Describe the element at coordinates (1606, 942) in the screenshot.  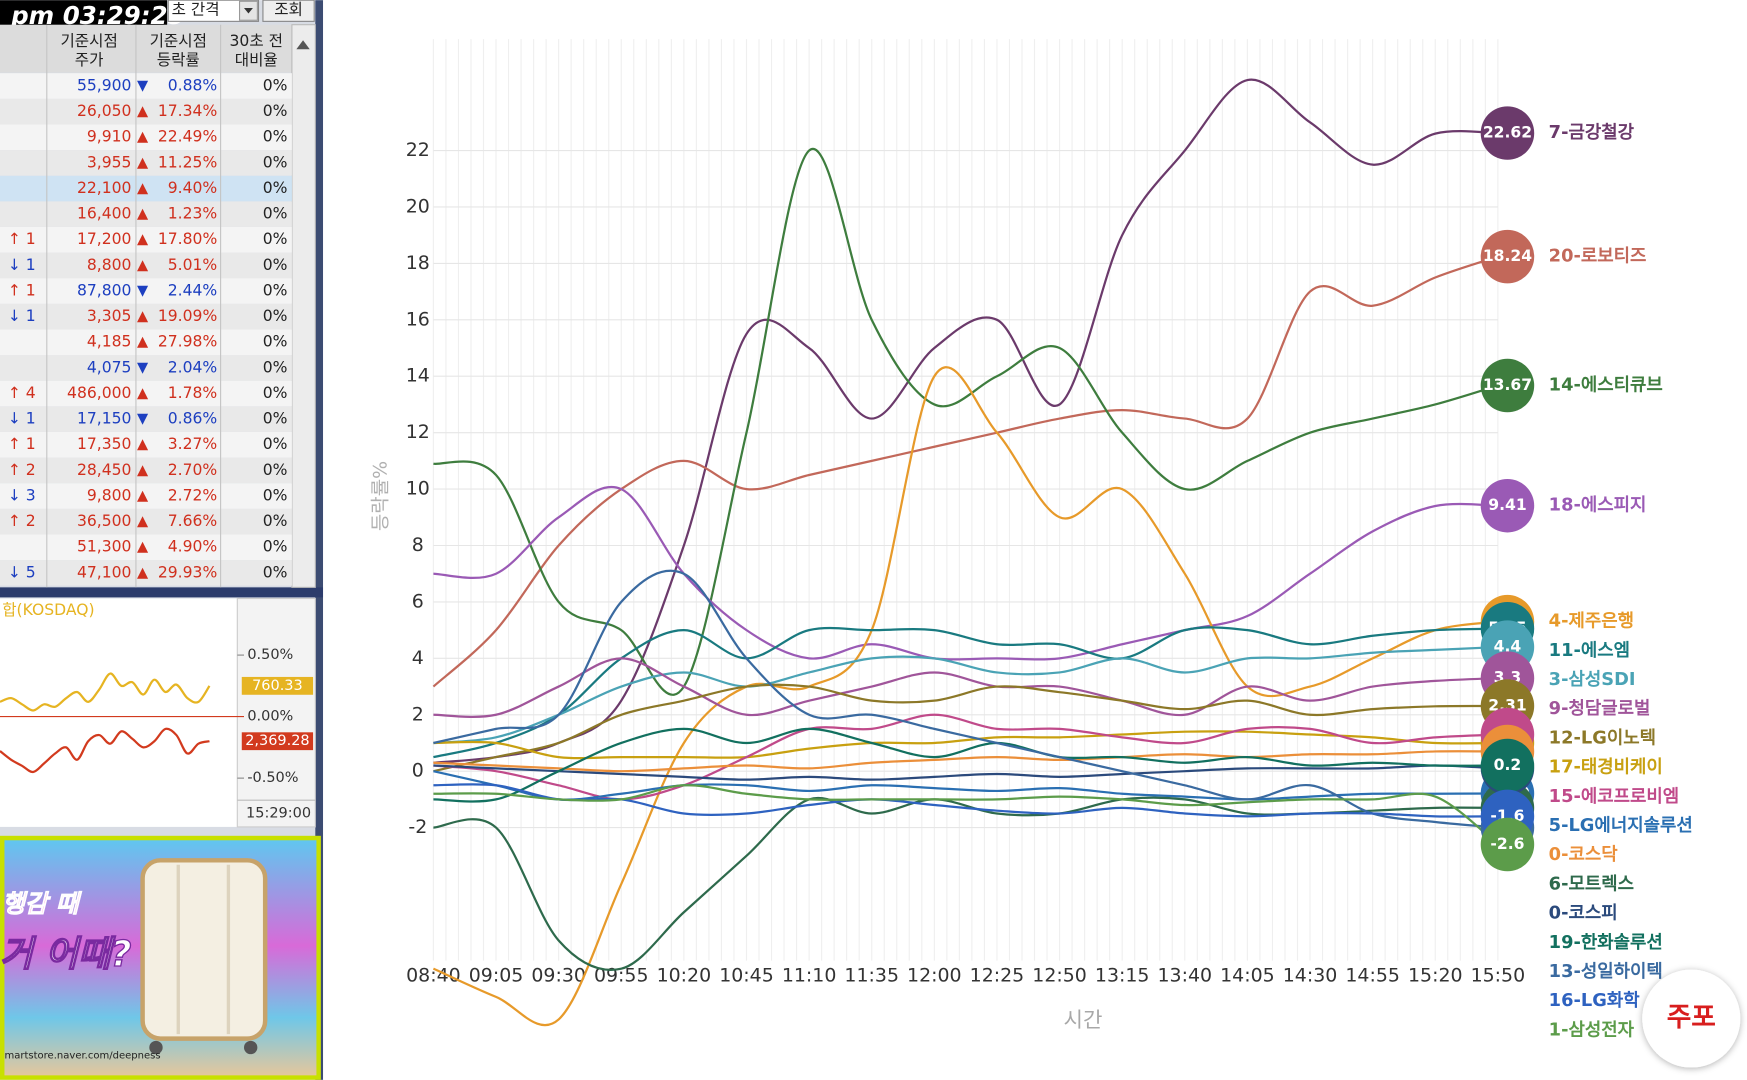
I see `legend-label: 19-한화솔루션` at that location.